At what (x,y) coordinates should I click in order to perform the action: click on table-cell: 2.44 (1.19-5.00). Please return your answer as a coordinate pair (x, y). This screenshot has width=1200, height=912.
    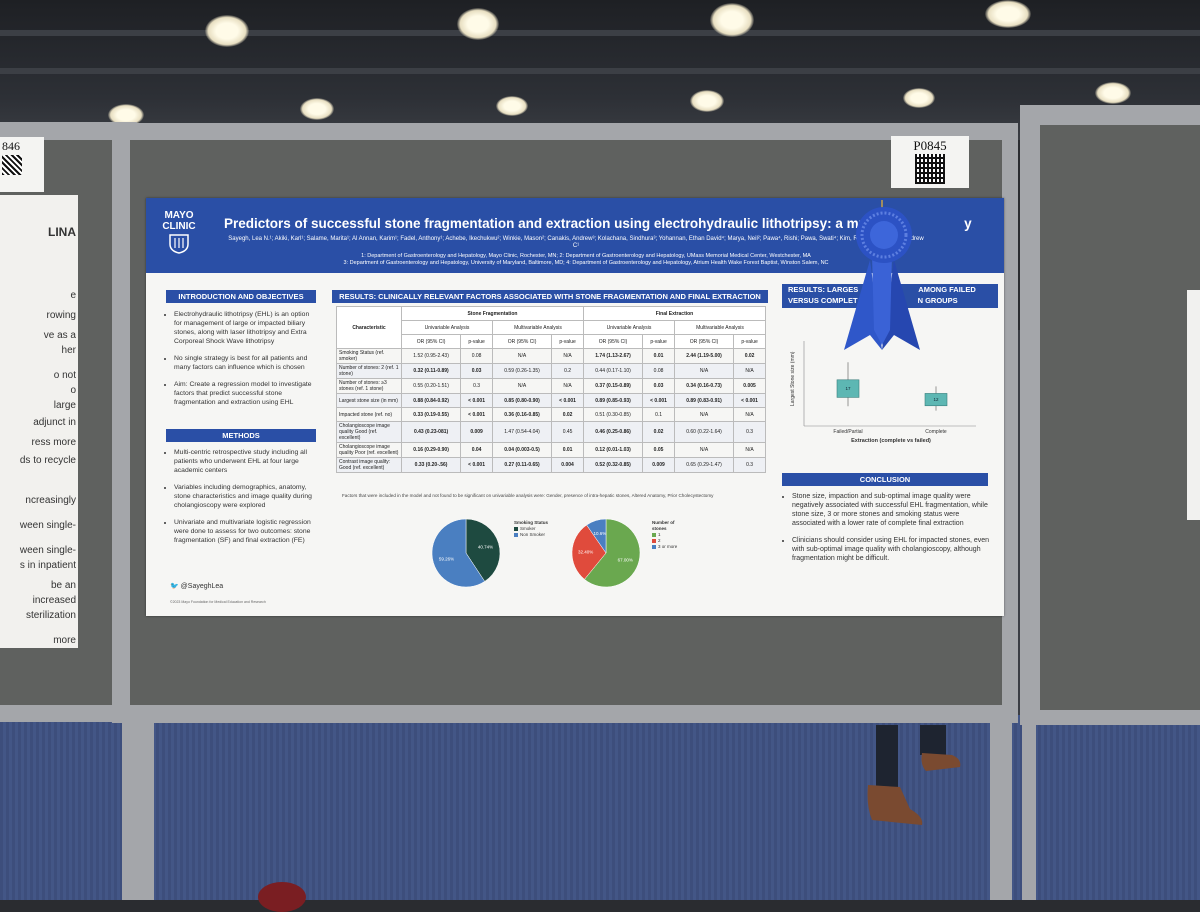
    Looking at the image, I should click on (704, 356).